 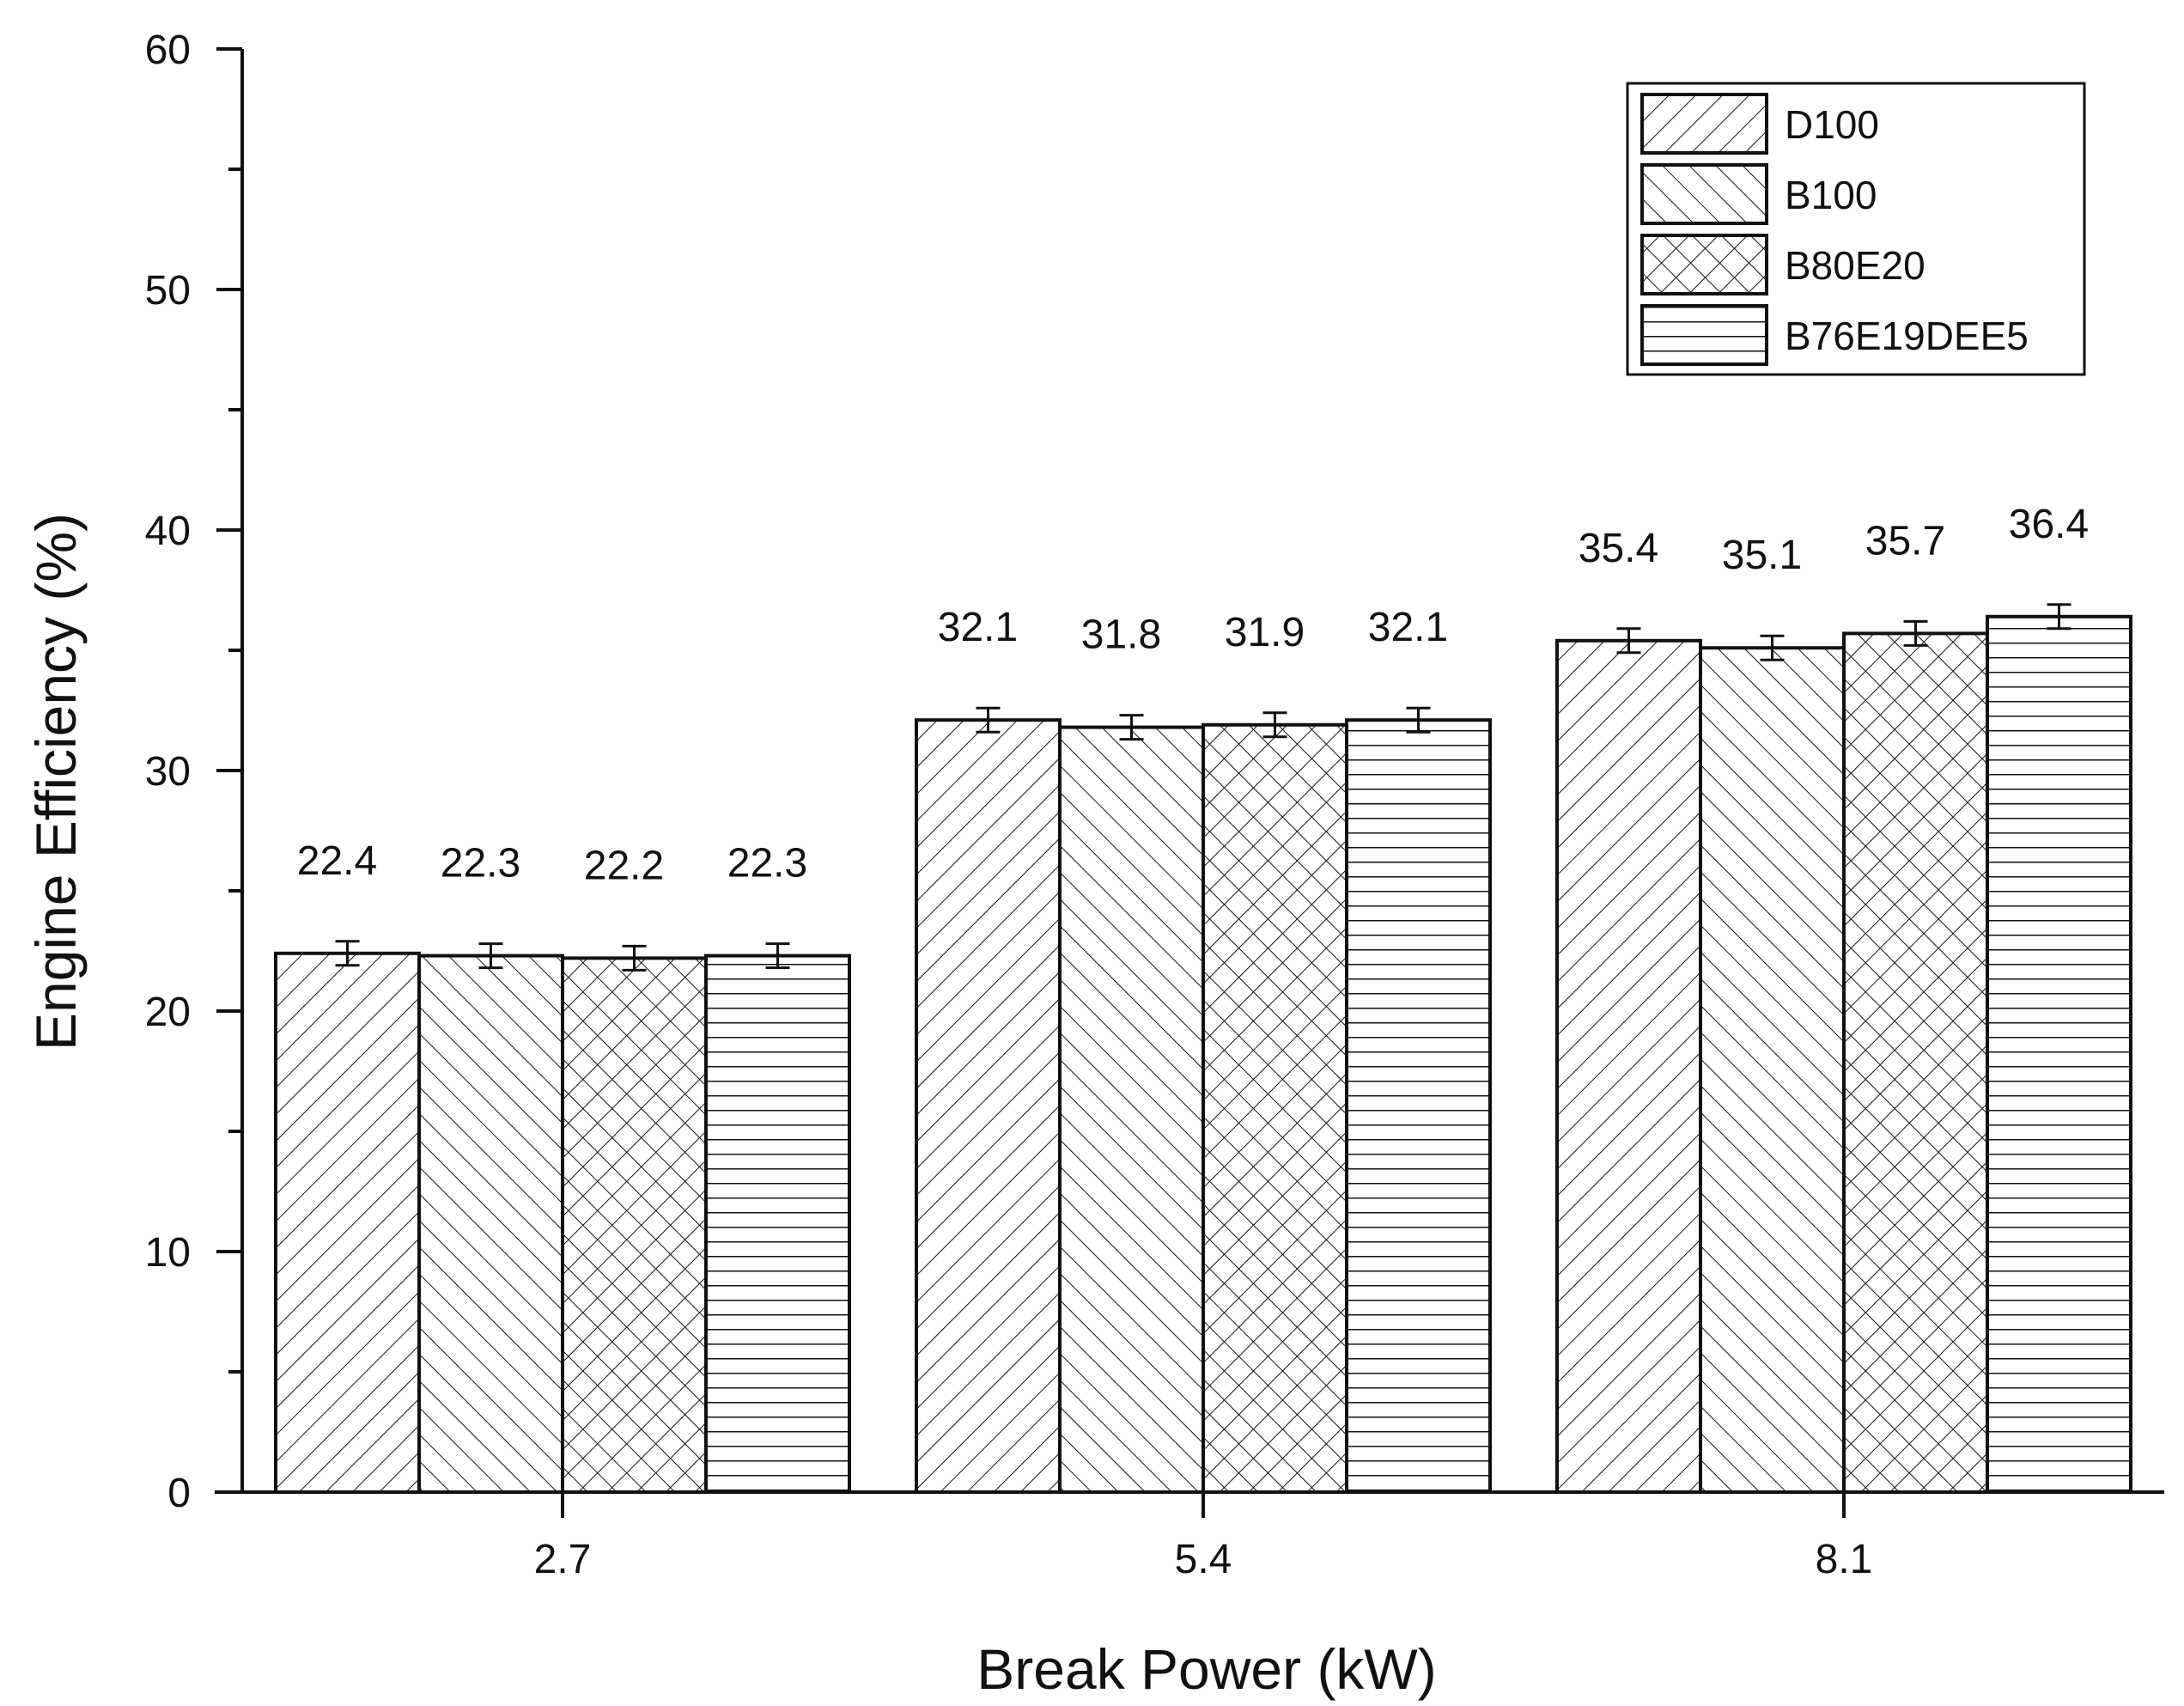 I want to click on x-tick-label: 5.4, so click(x=1203, y=1559).